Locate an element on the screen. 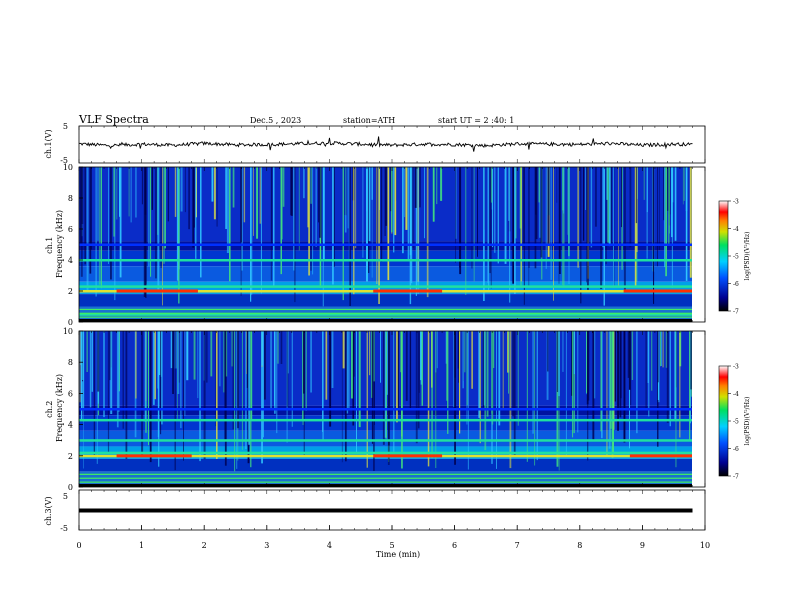 This screenshot has height=612, width=792. ytick-label: 10 is located at coordinates (68, 167).